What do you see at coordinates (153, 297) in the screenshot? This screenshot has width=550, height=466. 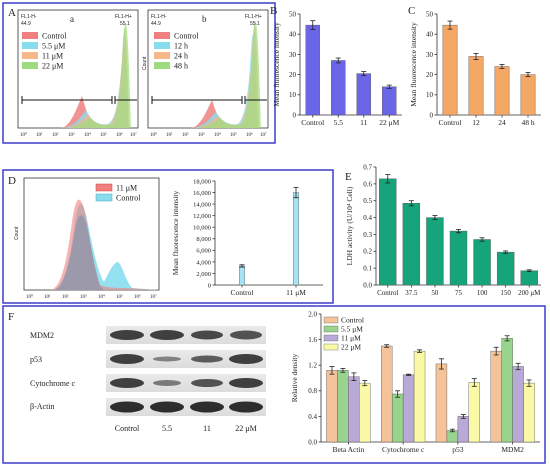 I see `x-tick-label: 10⁷` at bounding box center [153, 297].